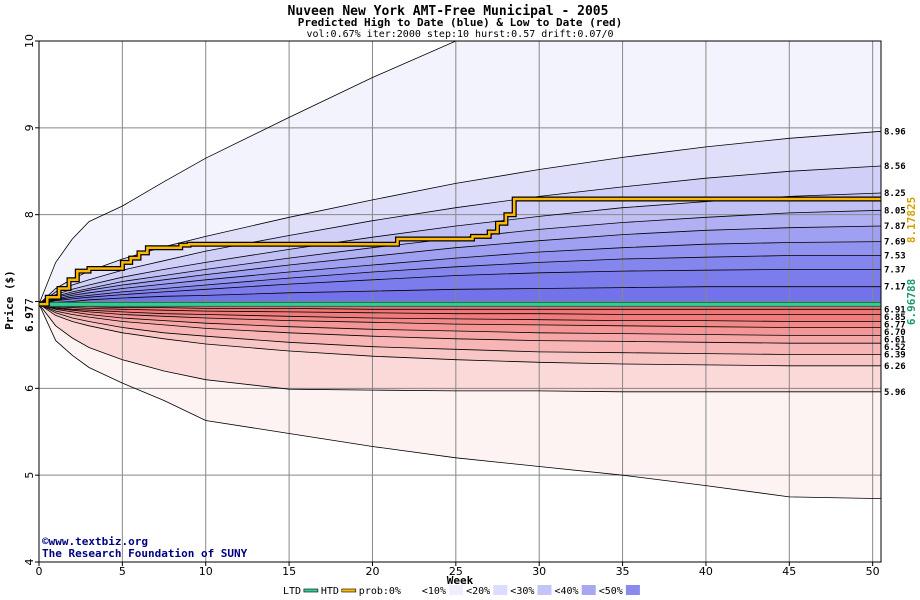 The image size is (920, 600). What do you see at coordinates (895, 393) in the screenshot?
I see `end-value-label: 5.96` at bounding box center [895, 393].